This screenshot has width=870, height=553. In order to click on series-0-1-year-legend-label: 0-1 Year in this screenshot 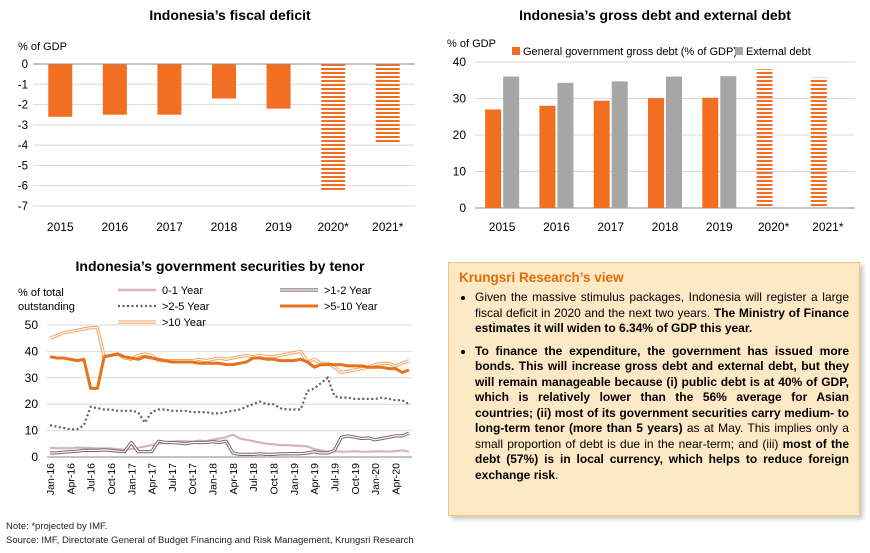, I will do `click(182, 291)`.